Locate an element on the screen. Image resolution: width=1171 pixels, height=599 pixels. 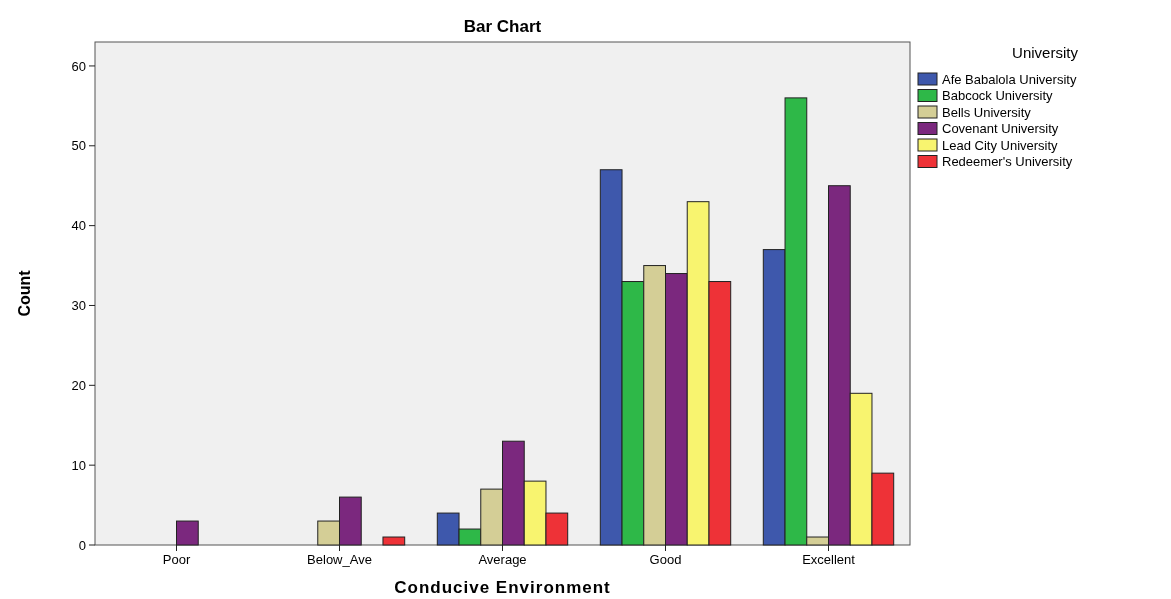
x-tick-label: Excellent is located at coordinates (829, 559).